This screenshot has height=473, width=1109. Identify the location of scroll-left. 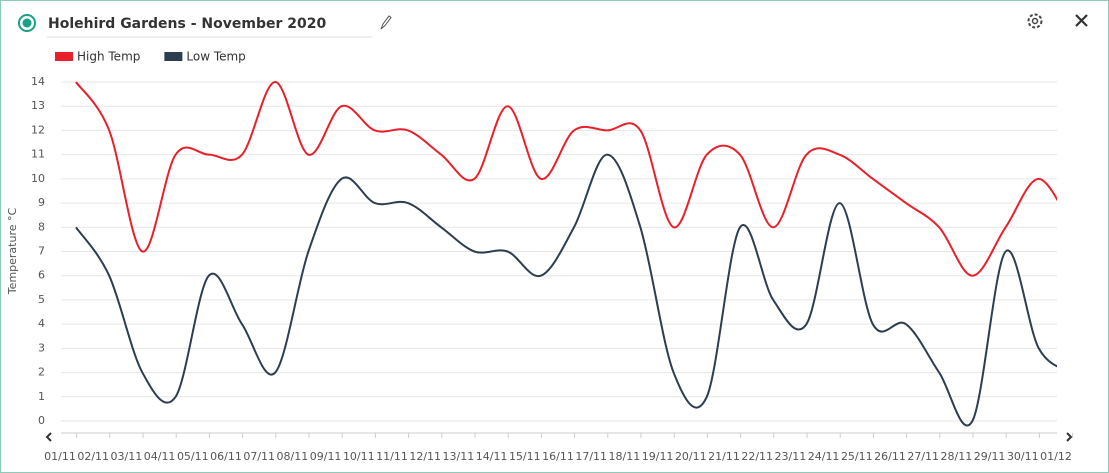
(48, 437).